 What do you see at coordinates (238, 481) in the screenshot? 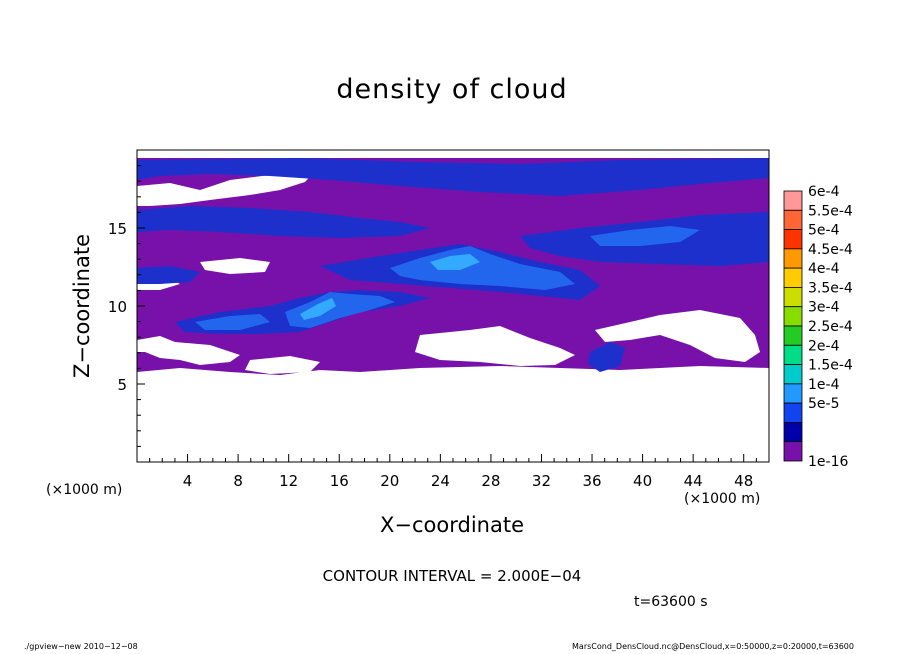
I see `x-tick-label: 8` at bounding box center [238, 481].